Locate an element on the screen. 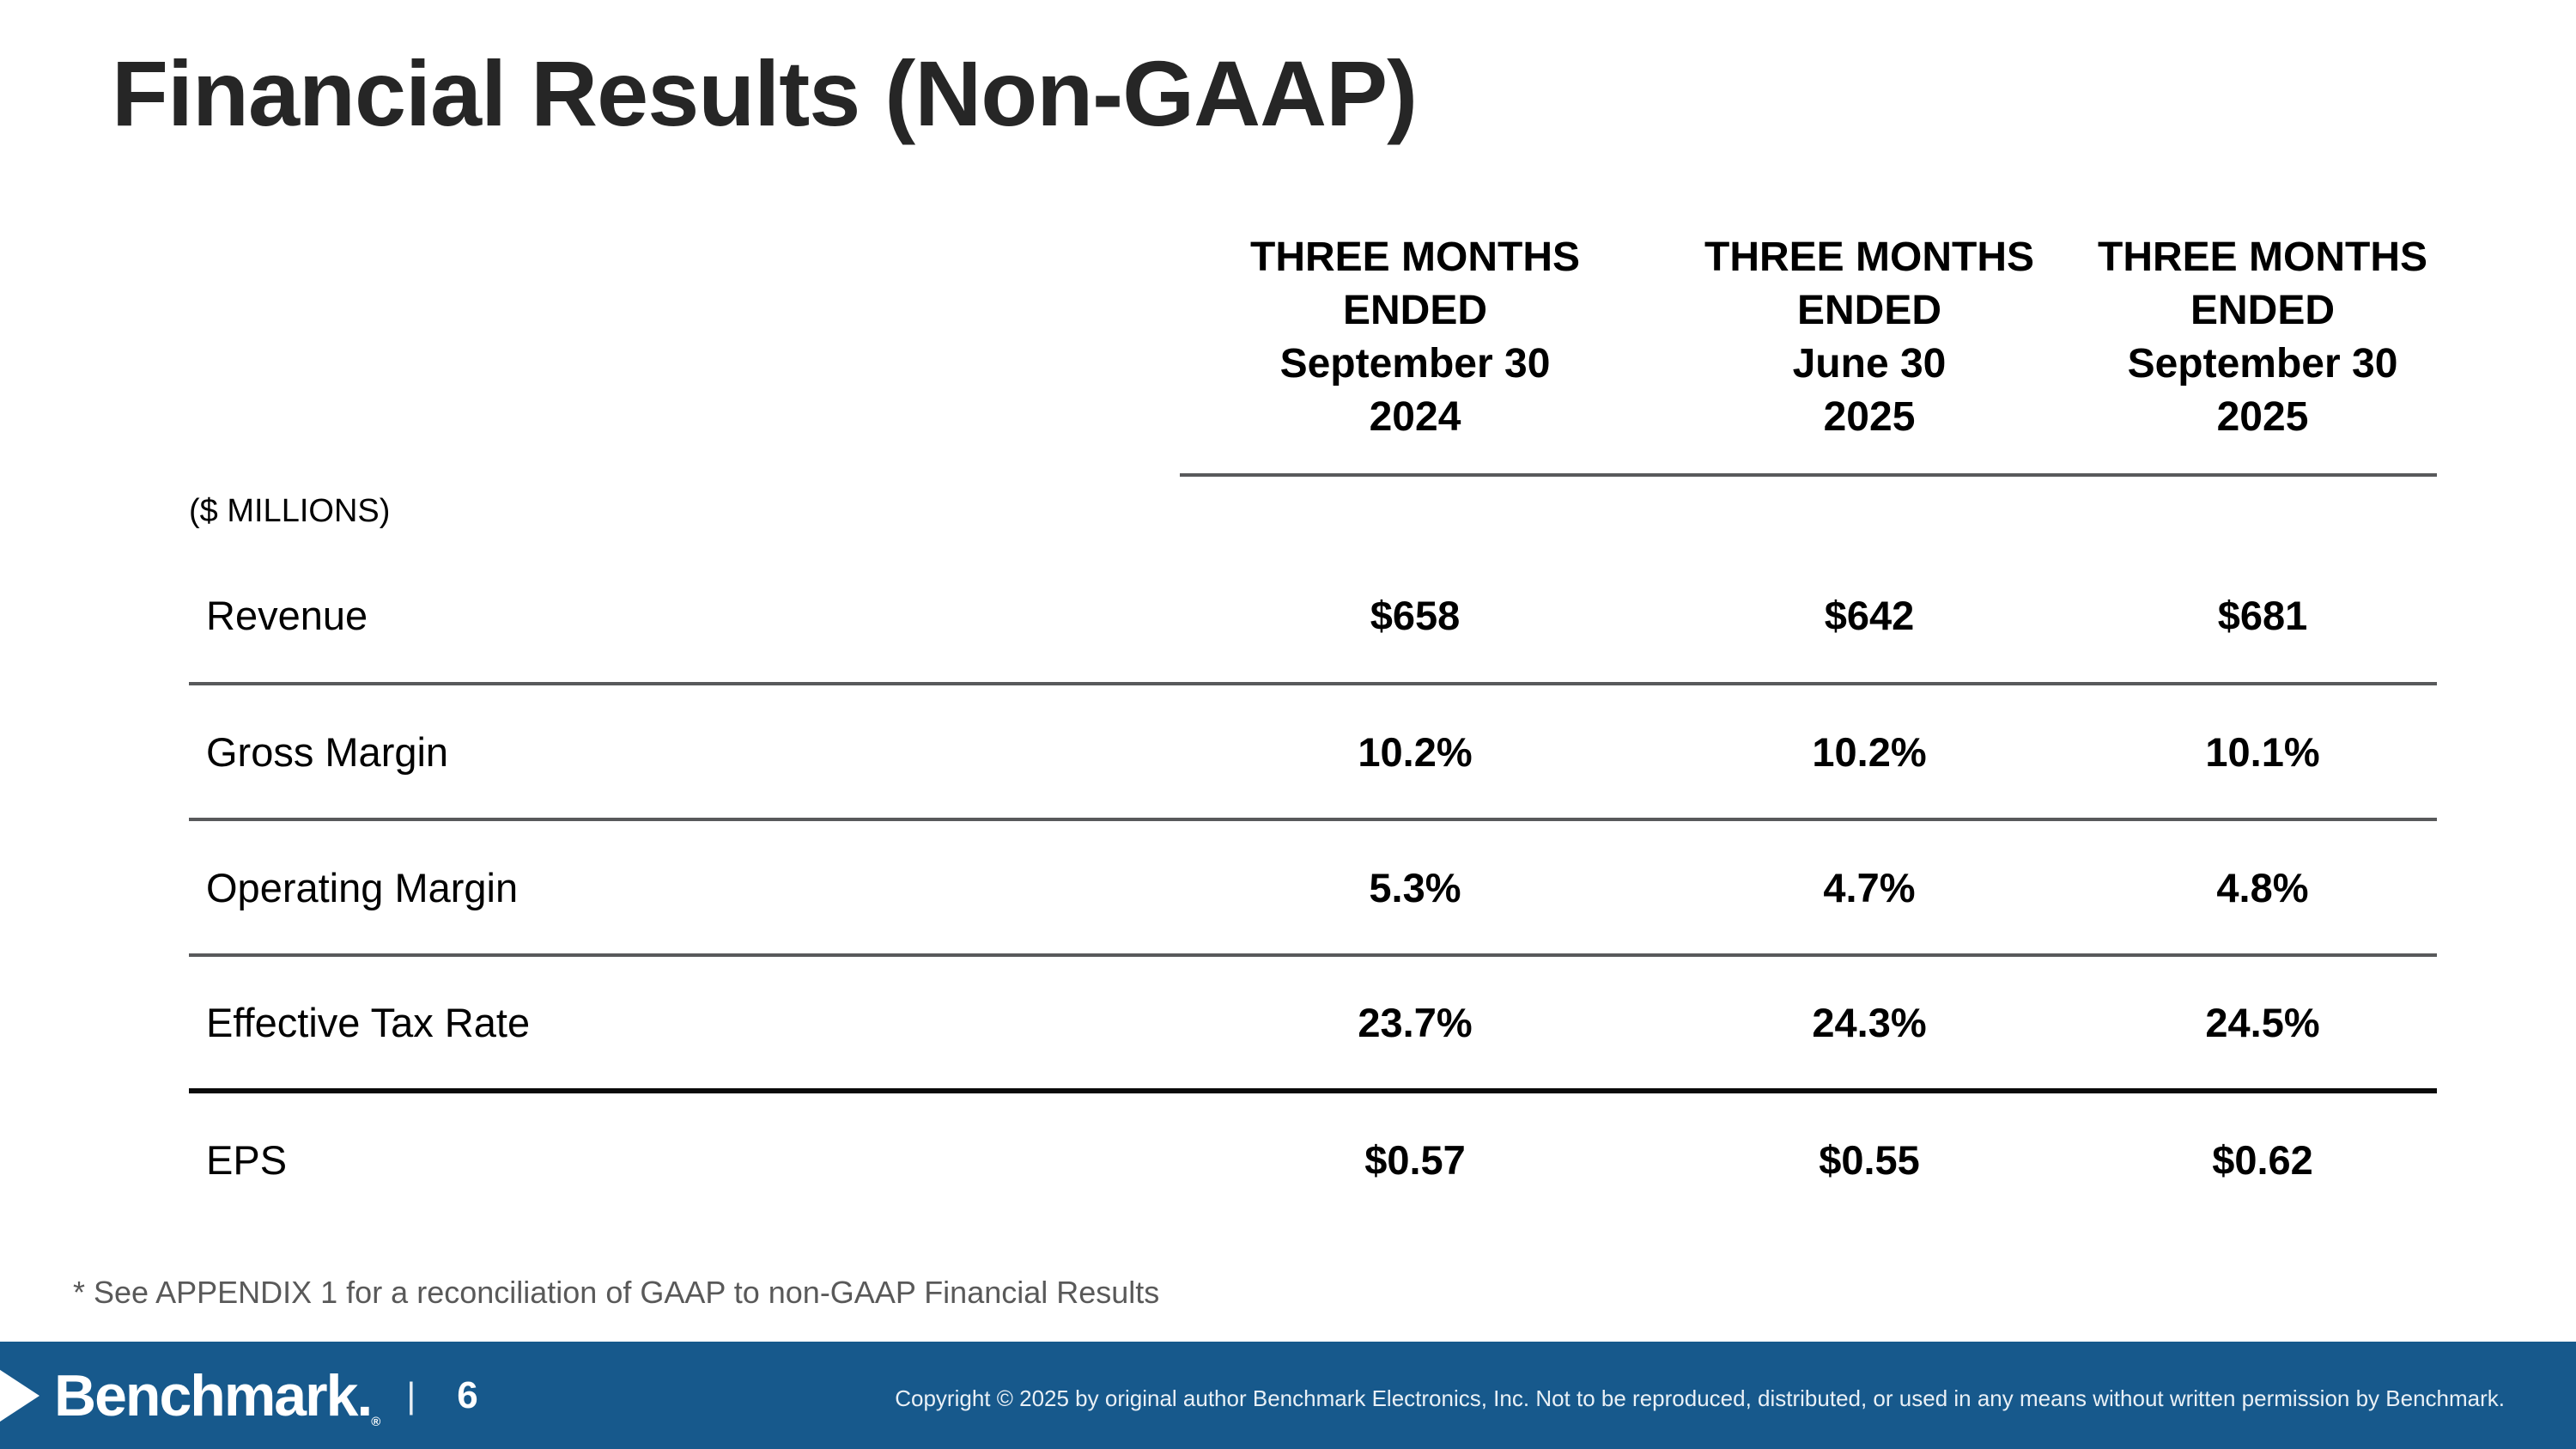  slide-title: Financial Results (Non-GAAP) is located at coordinates (765, 93).